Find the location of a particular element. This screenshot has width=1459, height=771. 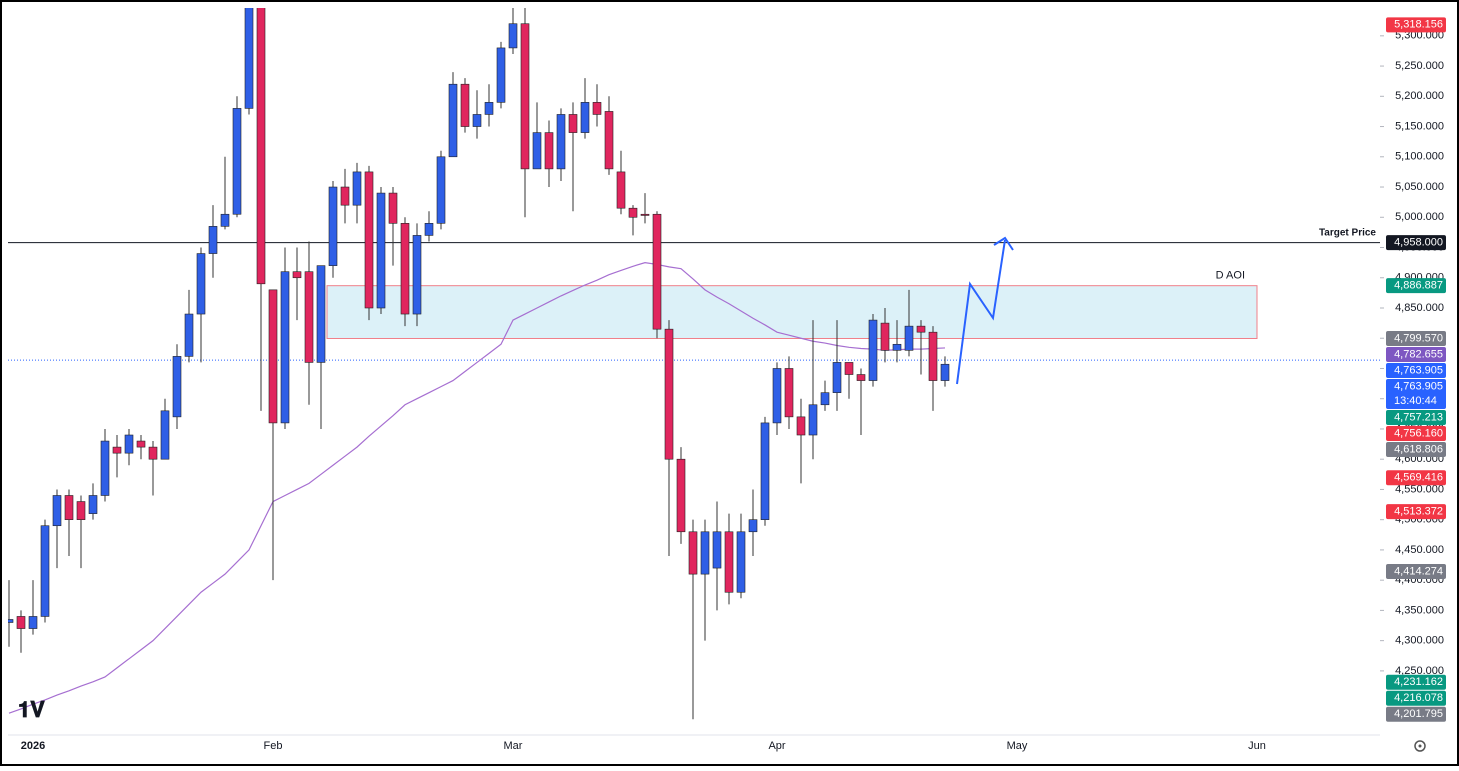

y-tick-label: 4,300.000 is located at coordinates (1419, 641).